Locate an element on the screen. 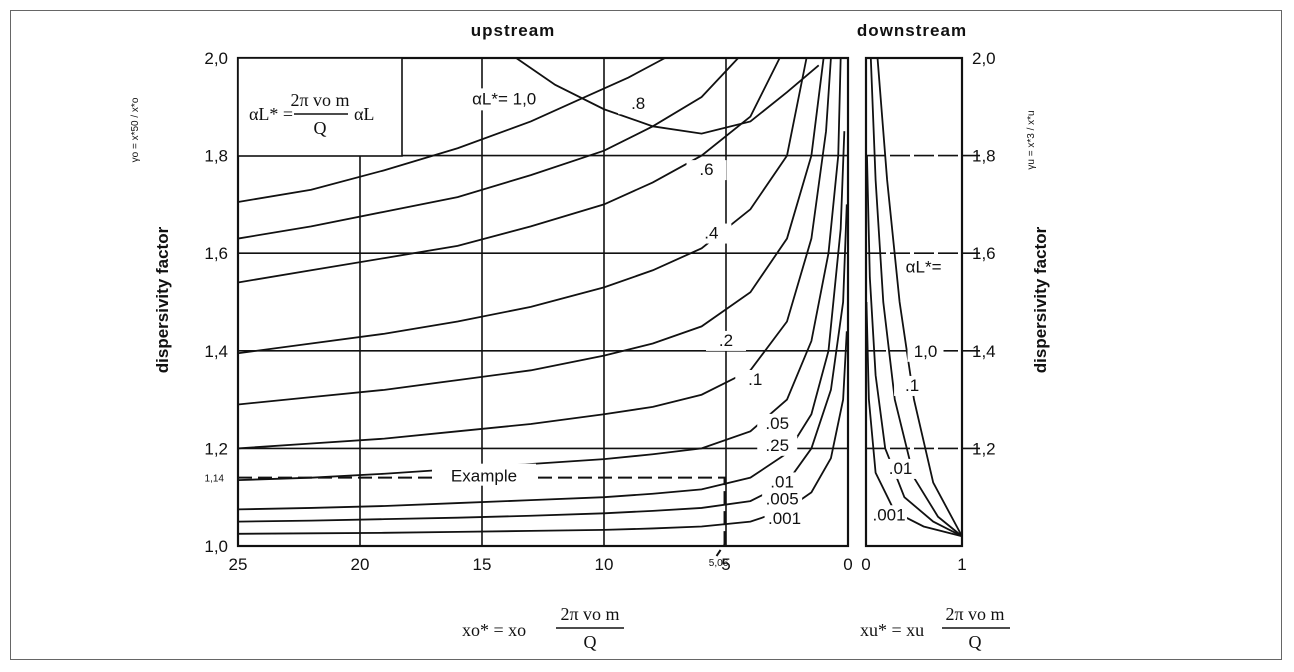 The image size is (1294, 672). y-axis-label-left: dispersivity factor is located at coordinates (162, 299).